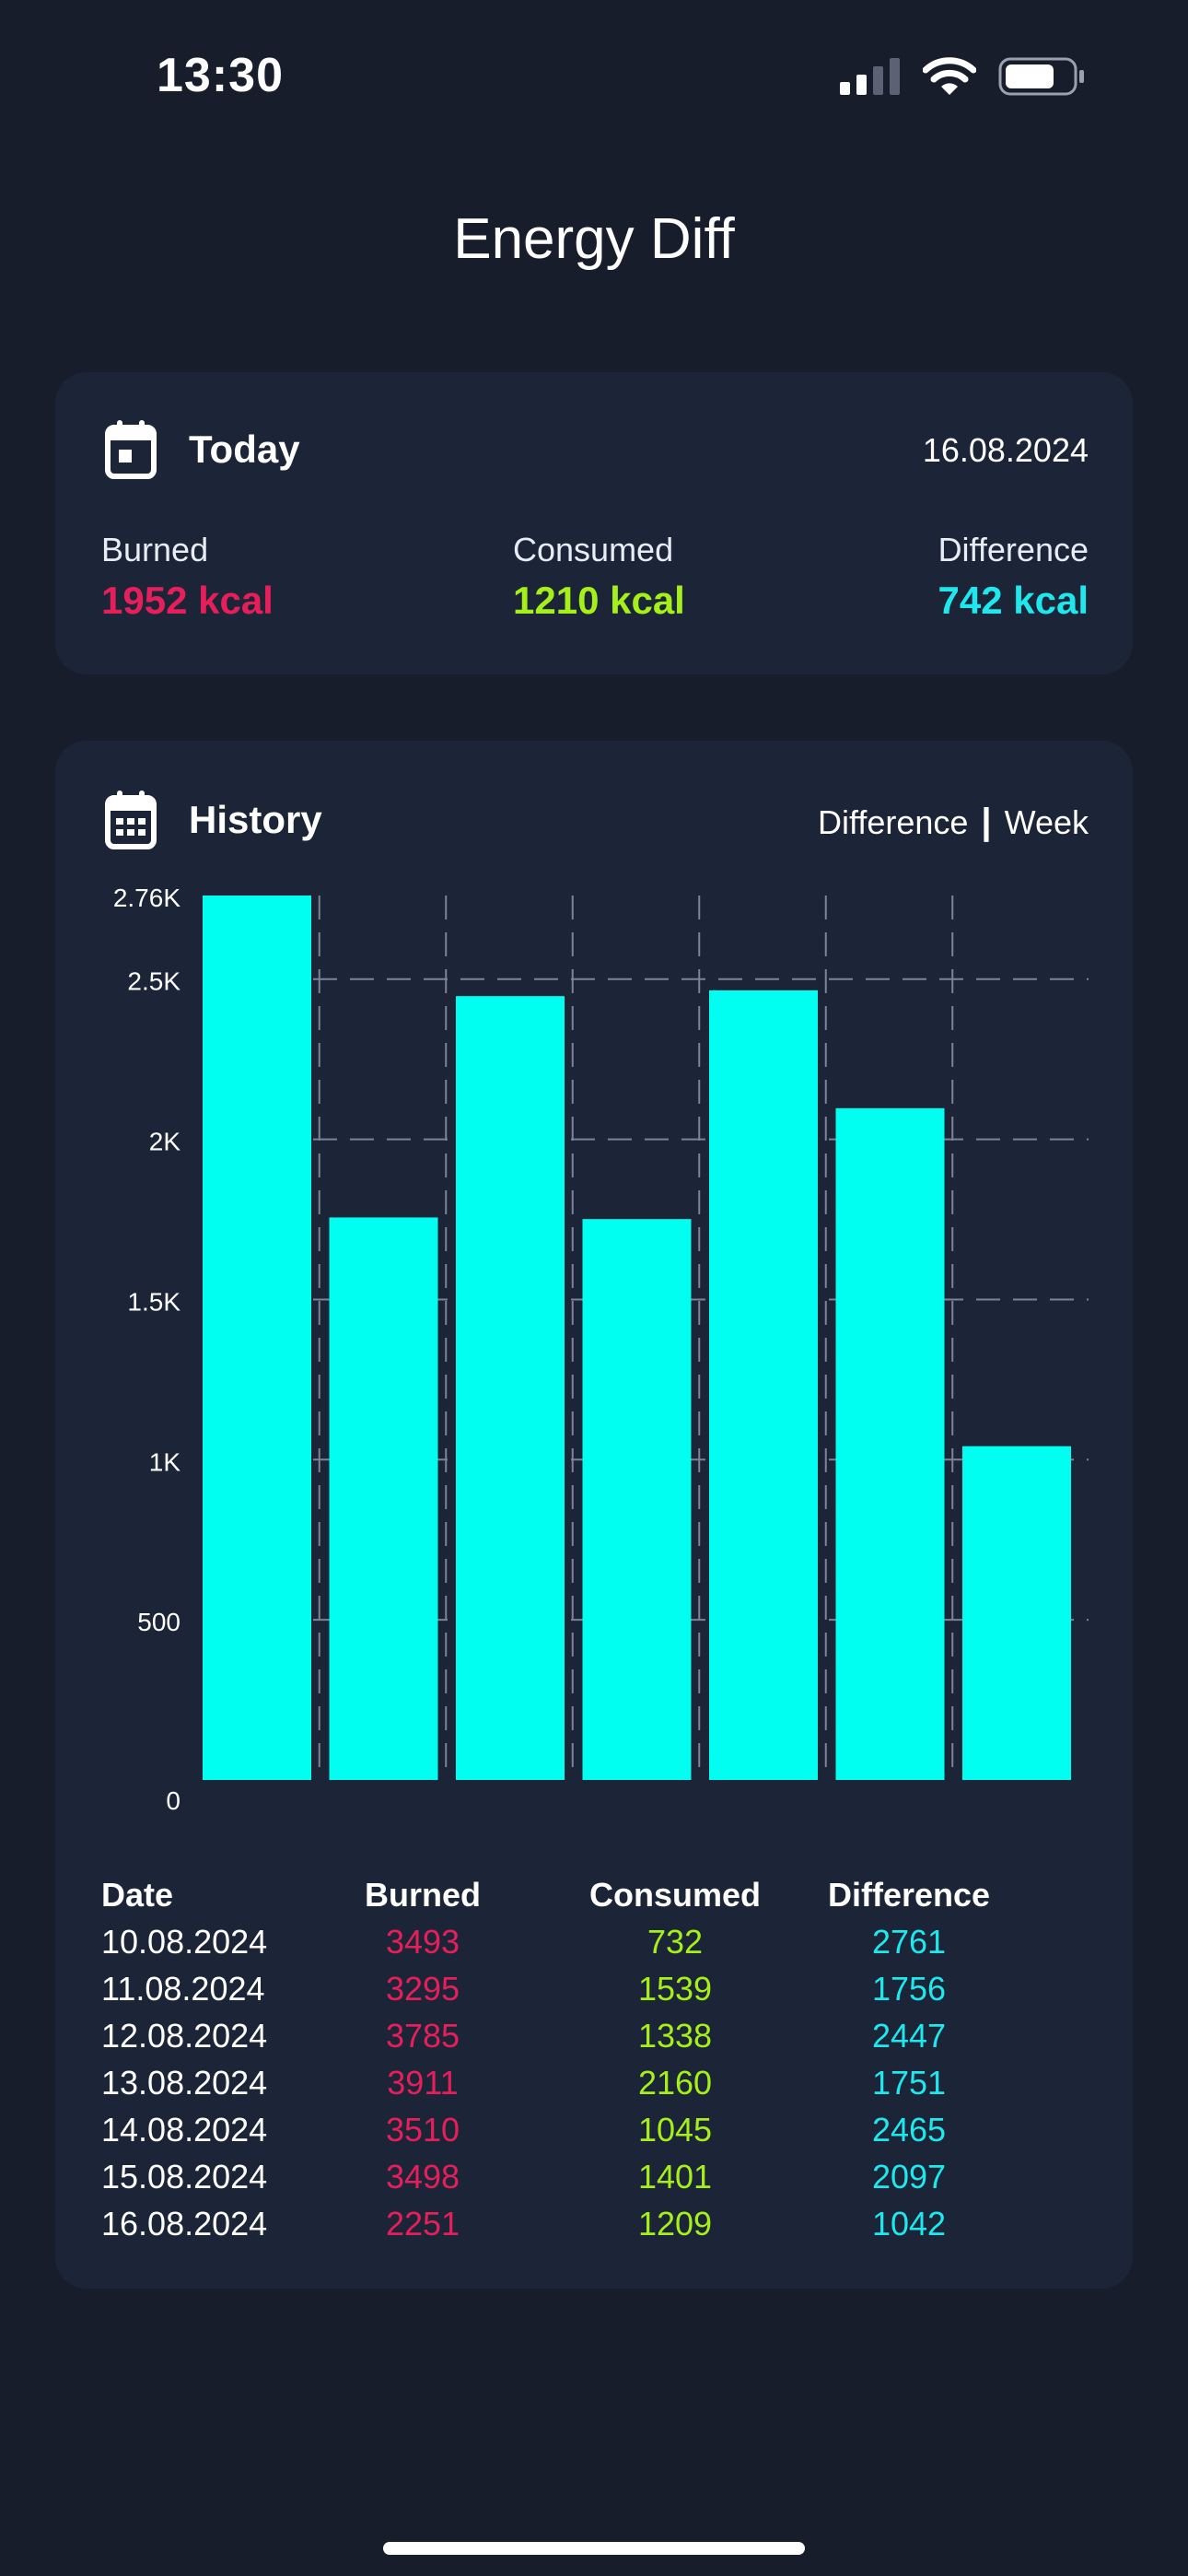  What do you see at coordinates (147, 898) in the screenshot?
I see `y-tick-label: 2.76K` at bounding box center [147, 898].